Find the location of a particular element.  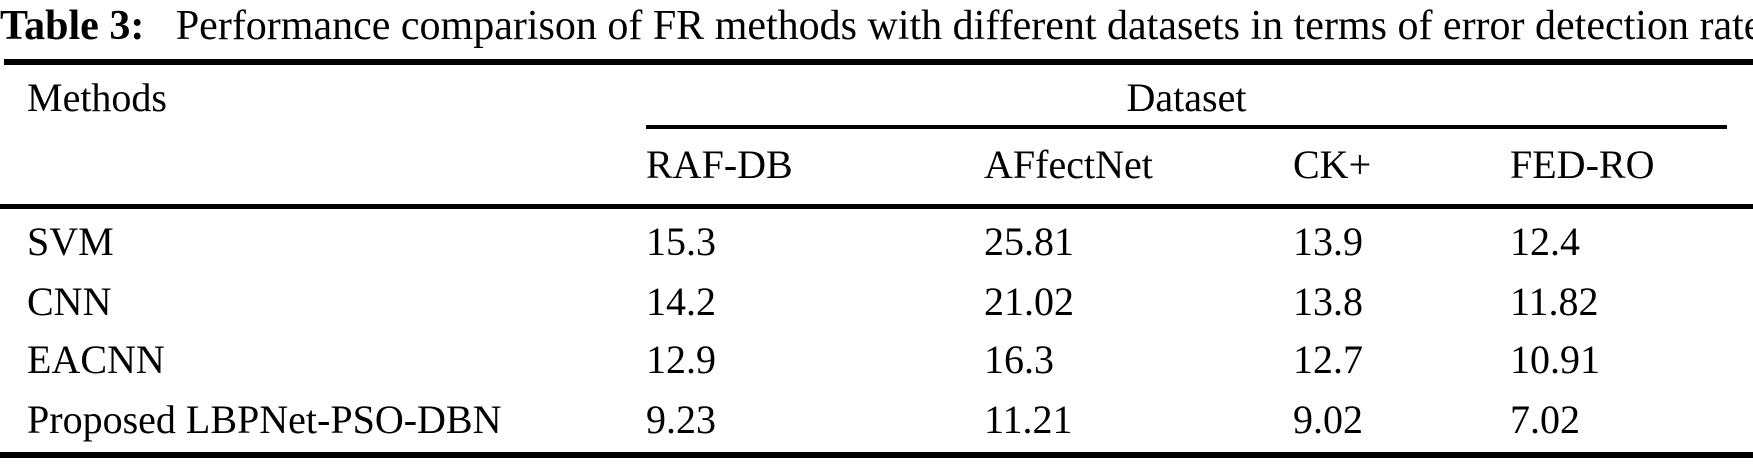

value-cell: 9.23 is located at coordinates (681, 419).